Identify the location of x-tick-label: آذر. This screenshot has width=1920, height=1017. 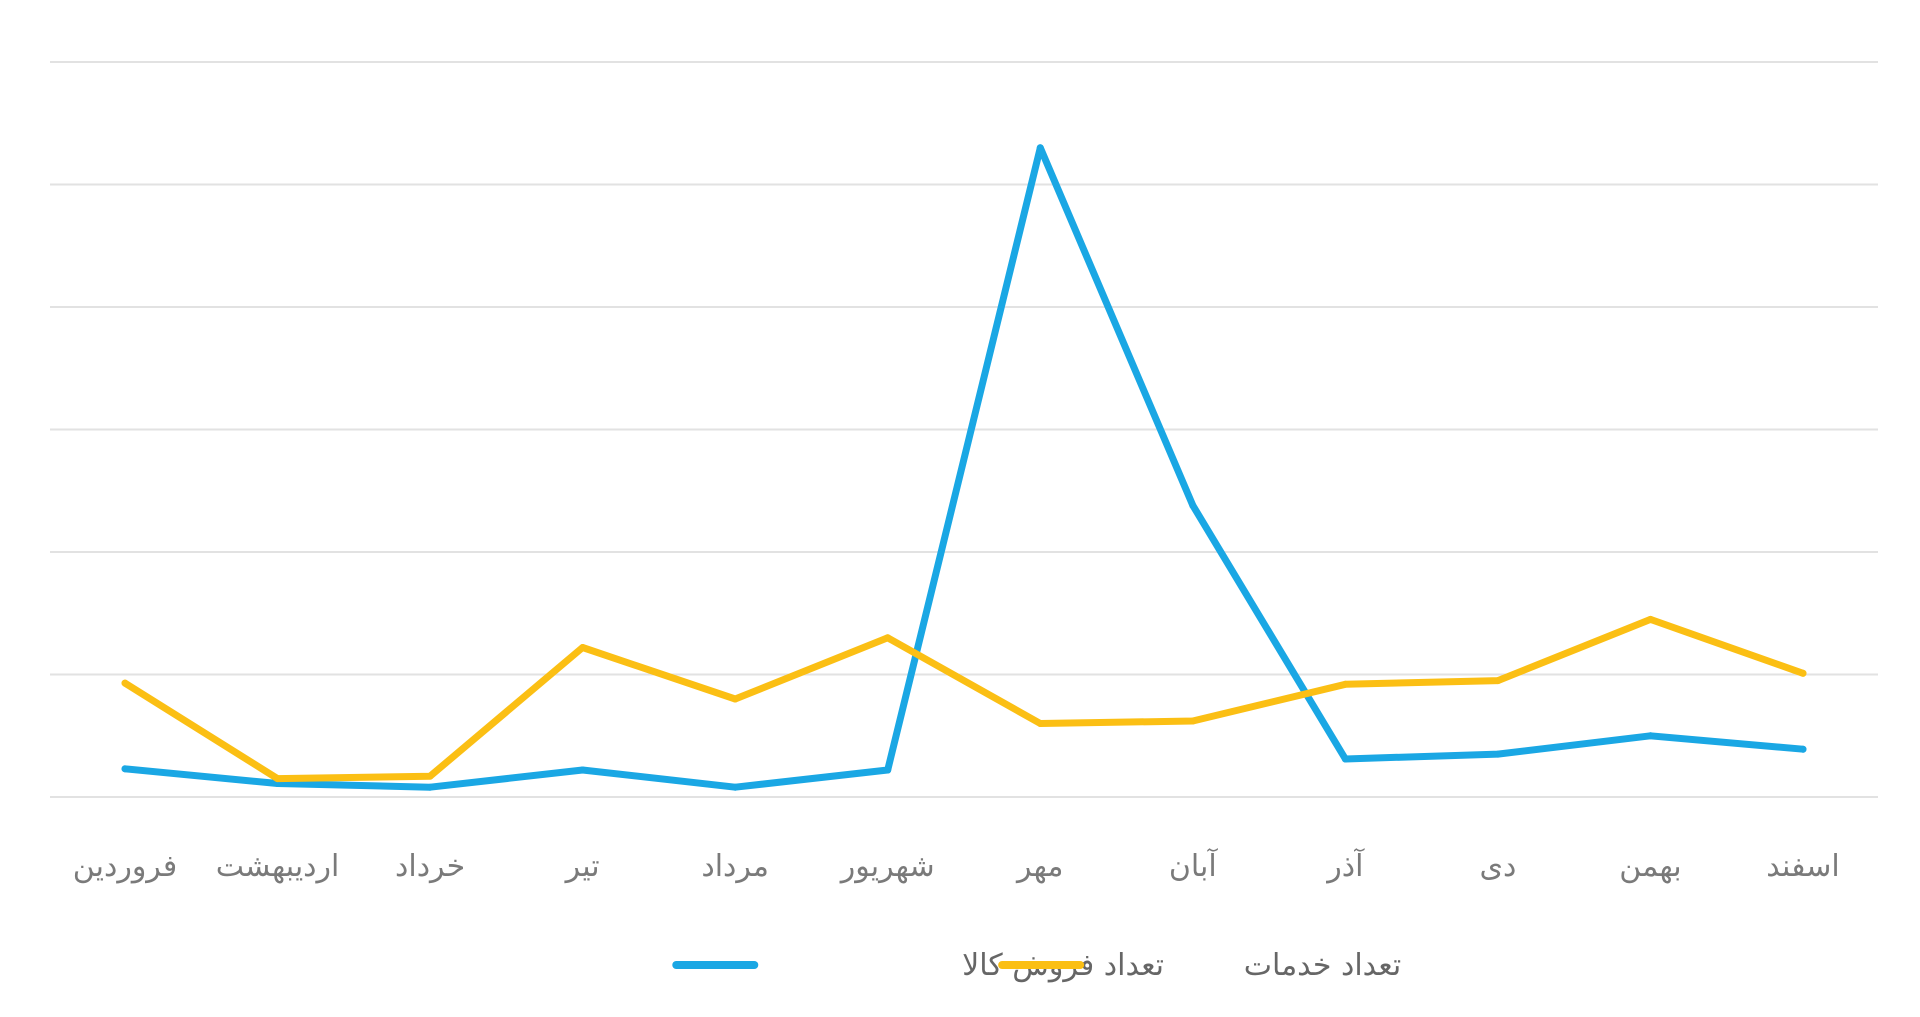
(1345, 866).